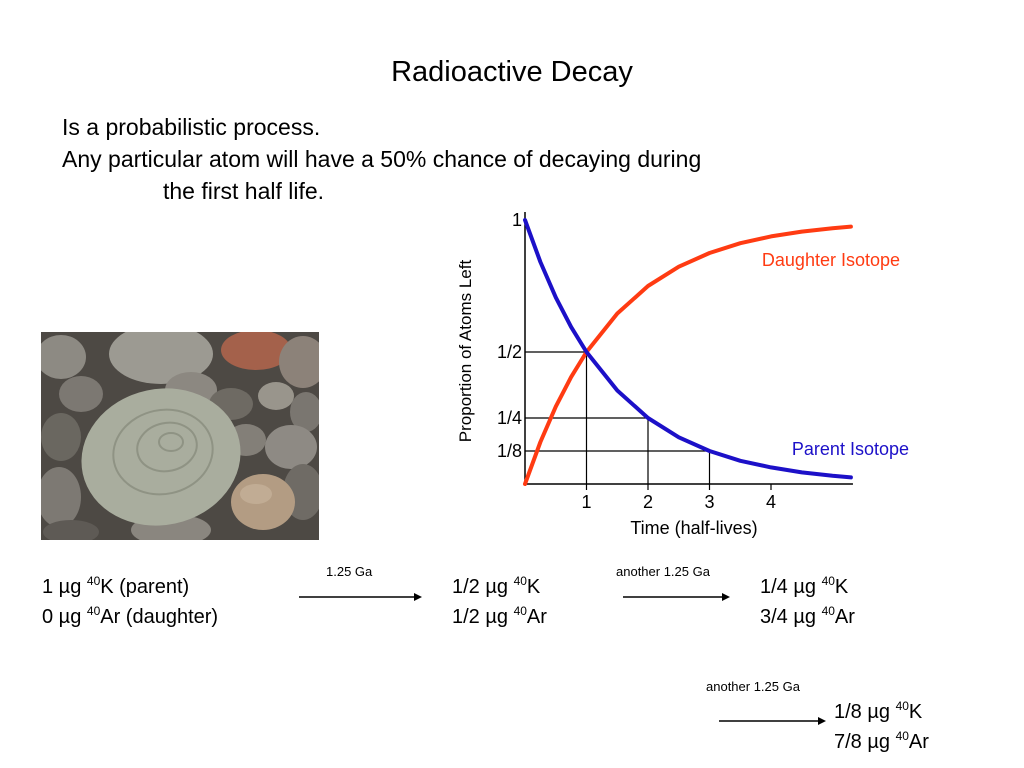 The image size is (1024, 768). What do you see at coordinates (753, 686) in the screenshot?
I see `arrow3-label: another 1.25 Ga` at bounding box center [753, 686].